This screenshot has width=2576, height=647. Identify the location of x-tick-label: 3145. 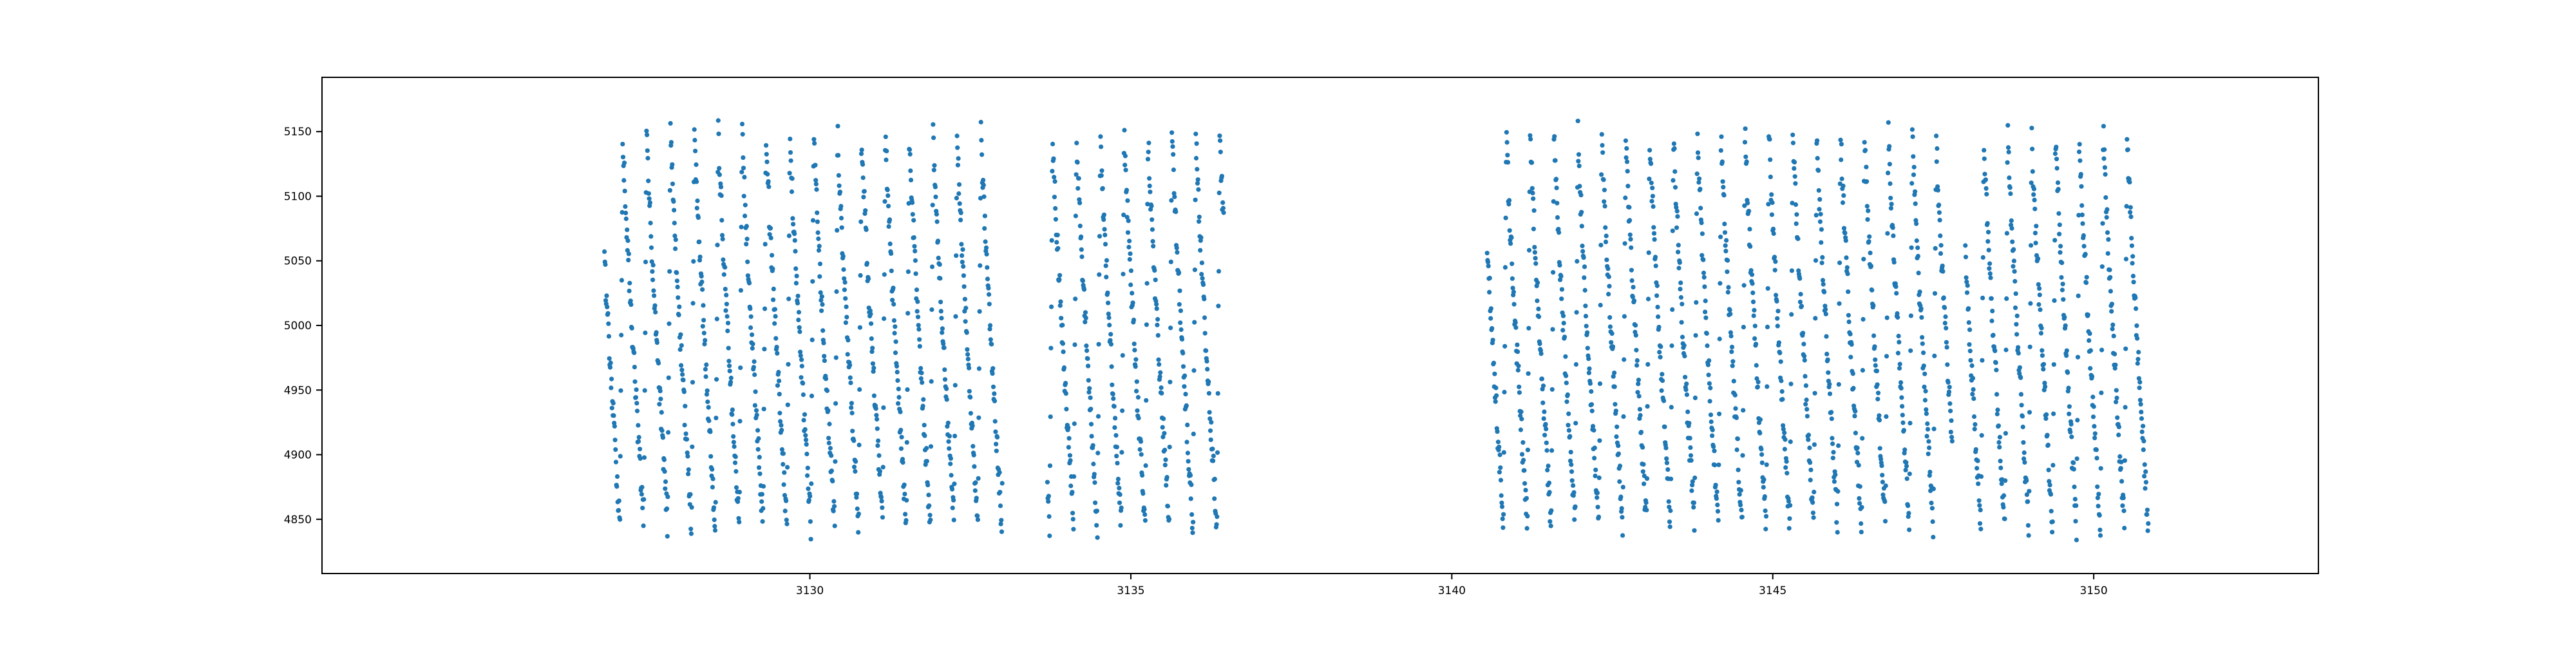
(1772, 590).